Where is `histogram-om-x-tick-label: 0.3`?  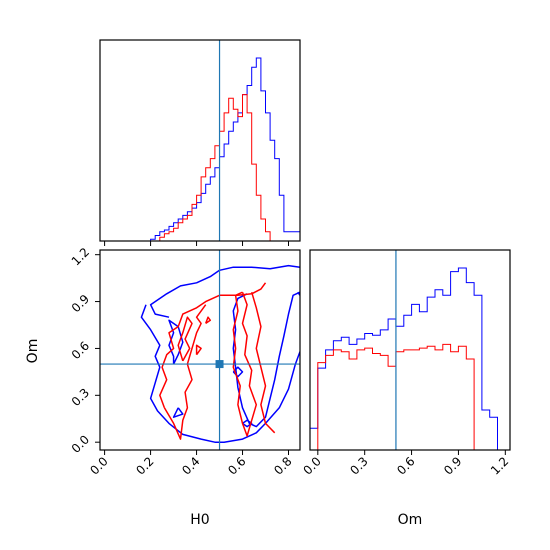
histogram-om-x-tick-label: 0.3 is located at coordinates (358, 465).